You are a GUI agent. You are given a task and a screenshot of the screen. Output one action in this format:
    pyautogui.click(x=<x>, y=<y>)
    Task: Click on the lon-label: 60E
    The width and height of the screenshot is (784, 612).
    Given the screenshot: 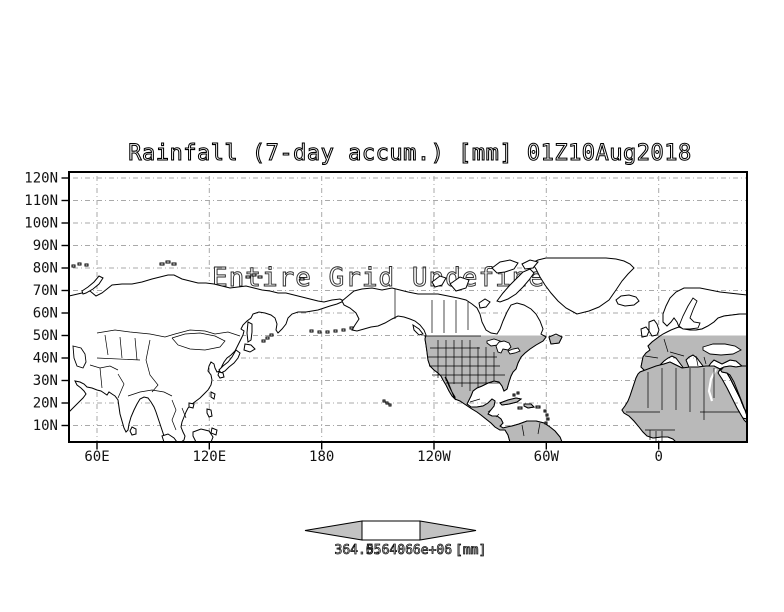 What is the action you would take?
    pyautogui.click(x=96, y=457)
    